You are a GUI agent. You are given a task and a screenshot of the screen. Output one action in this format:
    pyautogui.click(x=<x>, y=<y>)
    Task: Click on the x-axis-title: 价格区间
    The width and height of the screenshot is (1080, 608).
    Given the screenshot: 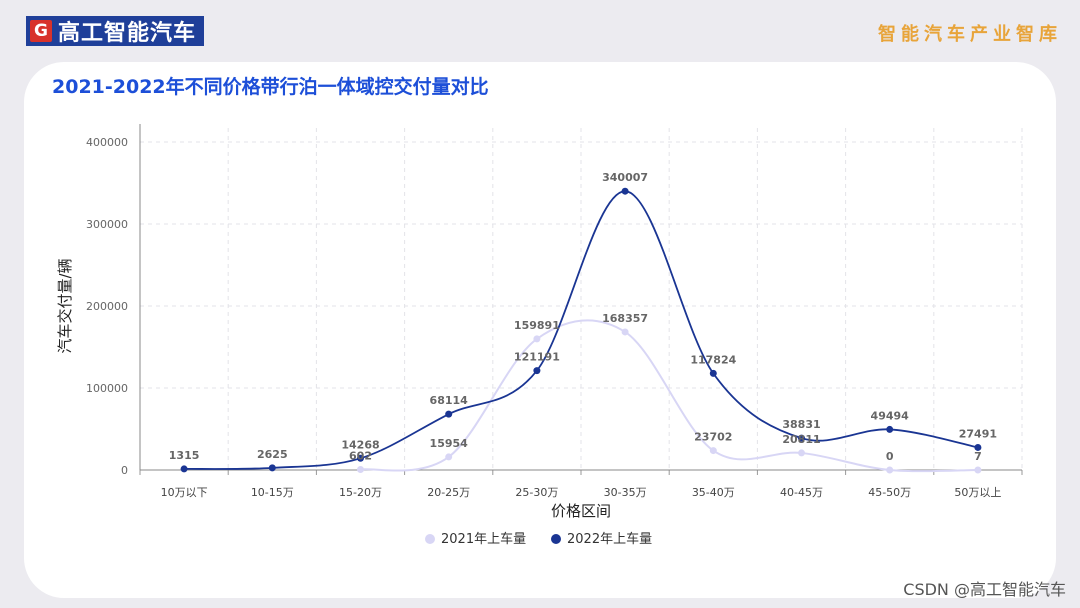 What is the action you would take?
    pyautogui.click(x=581, y=511)
    